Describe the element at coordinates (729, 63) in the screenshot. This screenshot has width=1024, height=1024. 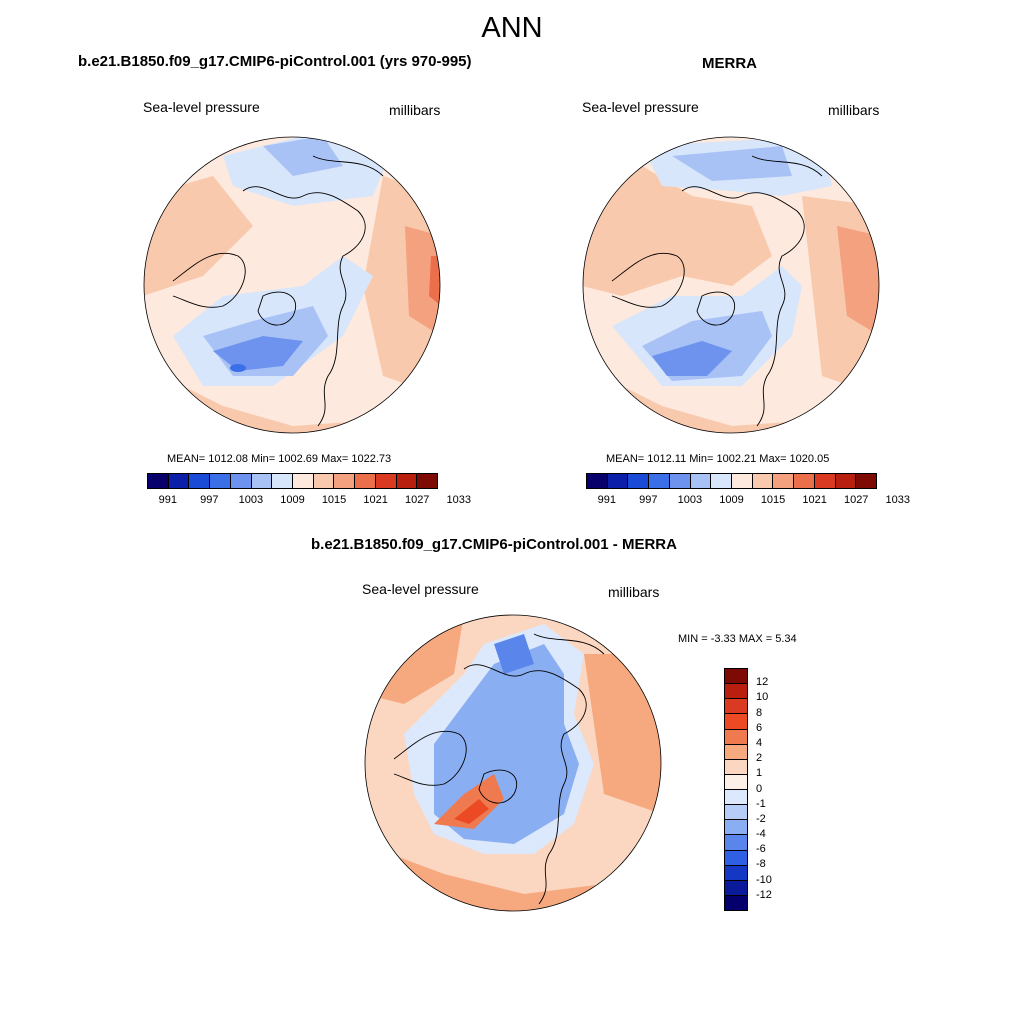
I see `panel-obs-title: MERRA` at that location.